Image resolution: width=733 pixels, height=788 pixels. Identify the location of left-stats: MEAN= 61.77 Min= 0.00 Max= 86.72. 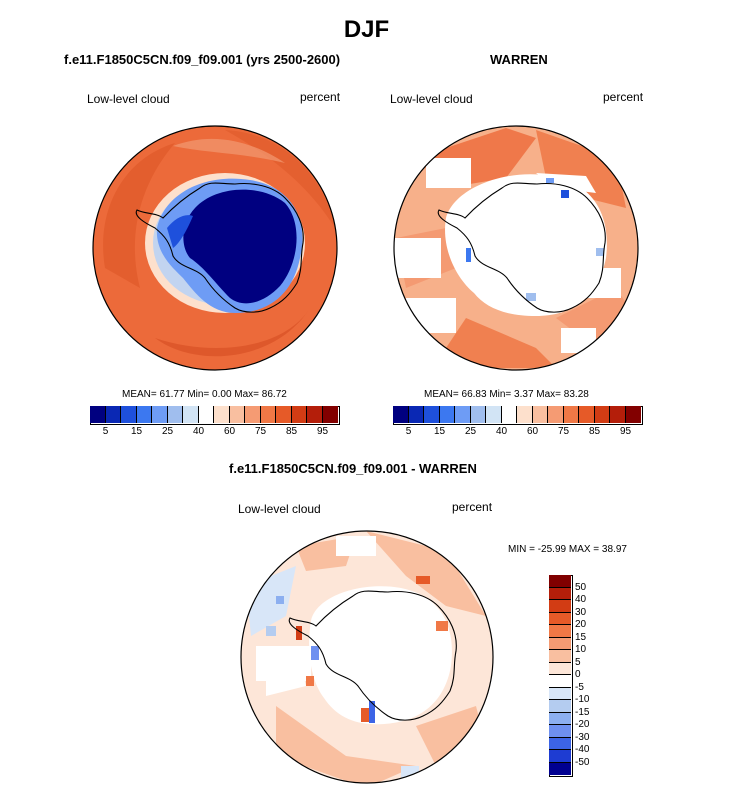
(204, 394).